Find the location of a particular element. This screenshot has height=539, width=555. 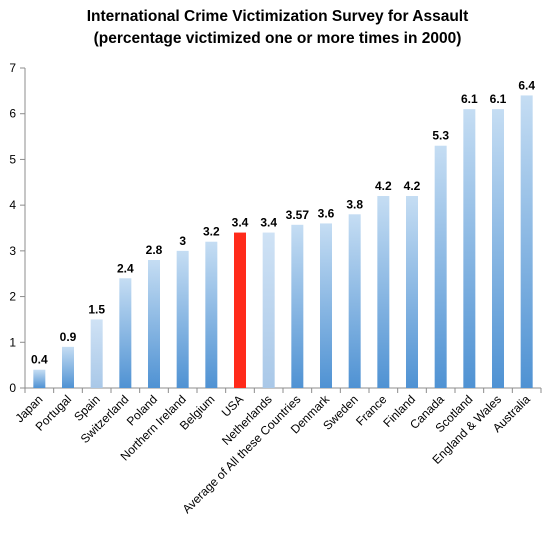

y-tick-label: 0 is located at coordinates (12, 388).